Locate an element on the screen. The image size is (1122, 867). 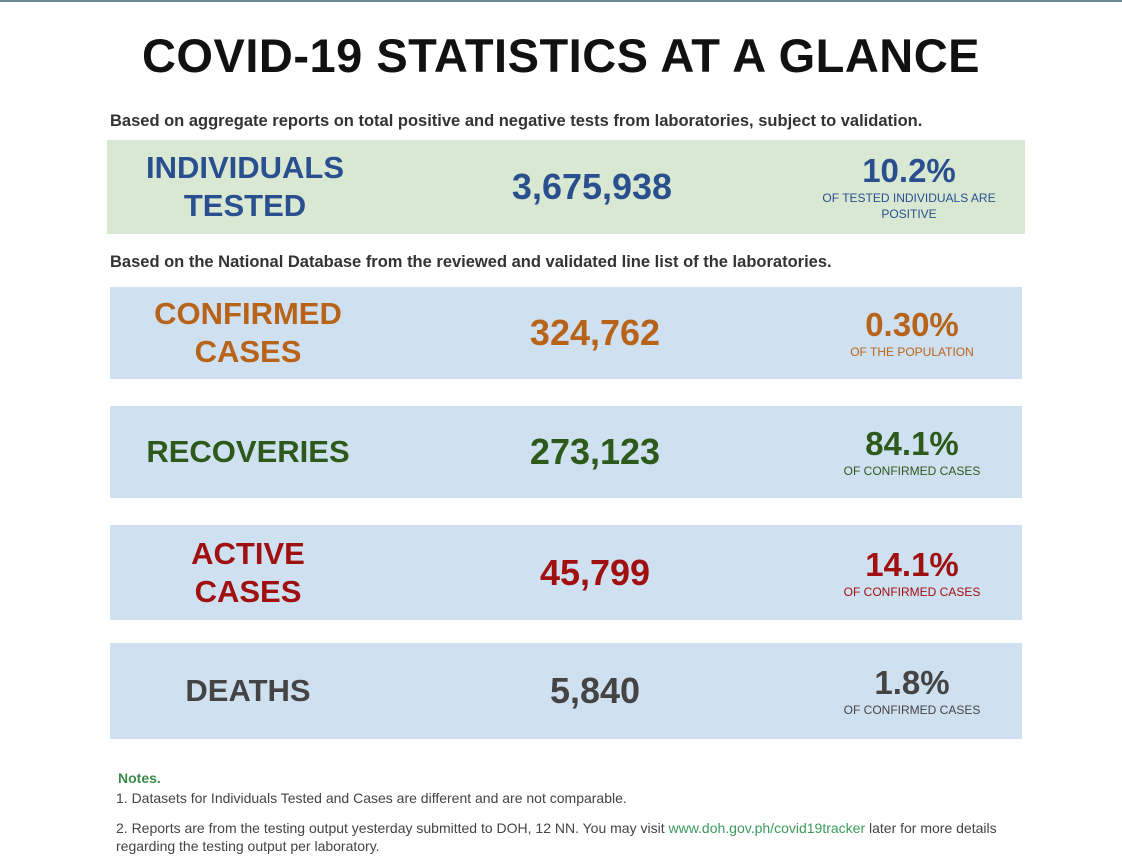
stat-percent-note: OF THE POPULATION is located at coordinates (912, 352).